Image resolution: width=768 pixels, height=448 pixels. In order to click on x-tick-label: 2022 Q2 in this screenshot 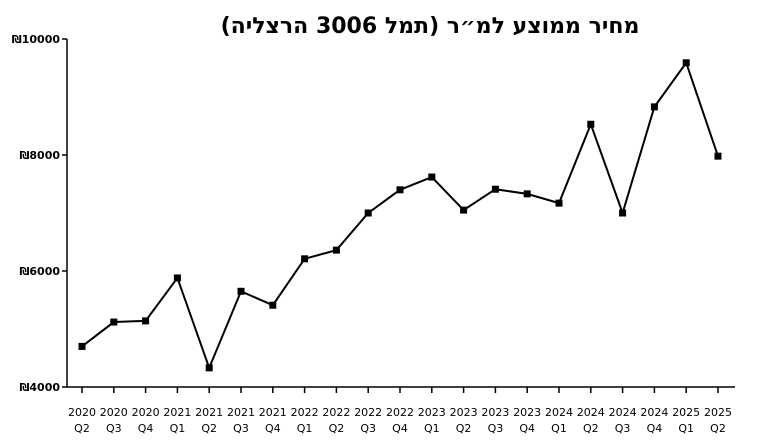, I will do `click(336, 420)`.